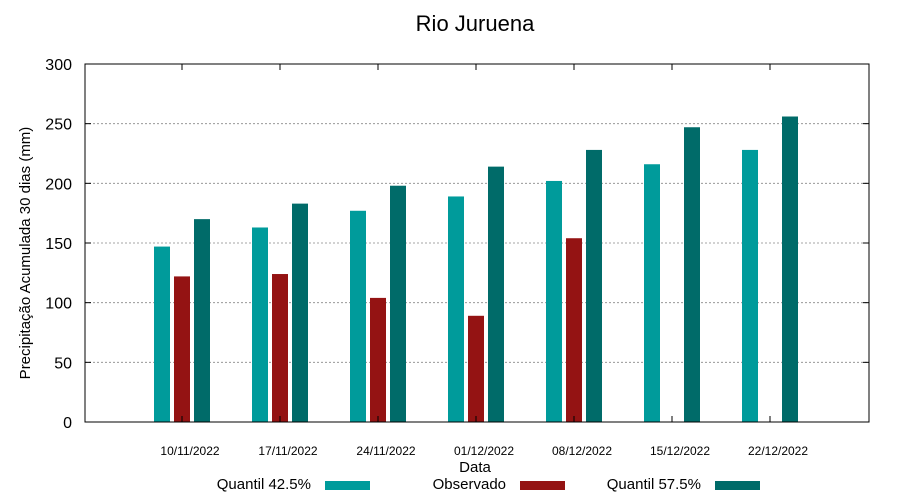 This screenshot has height=500, width=900. Describe the element at coordinates (654, 484) in the screenshot. I see `legend-label: Quantil 57.5%` at that location.